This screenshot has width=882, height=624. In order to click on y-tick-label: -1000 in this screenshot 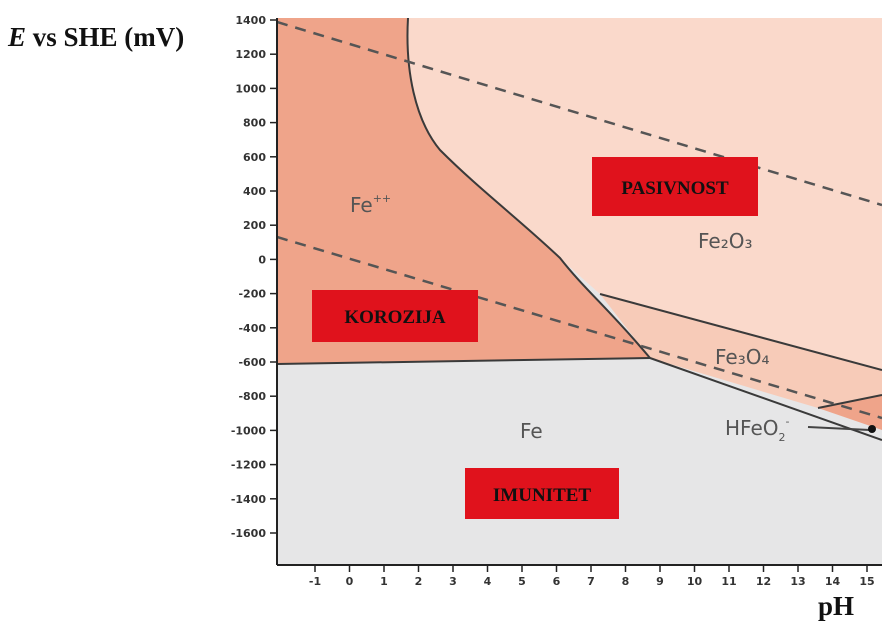, I will do `click(249, 430)`.